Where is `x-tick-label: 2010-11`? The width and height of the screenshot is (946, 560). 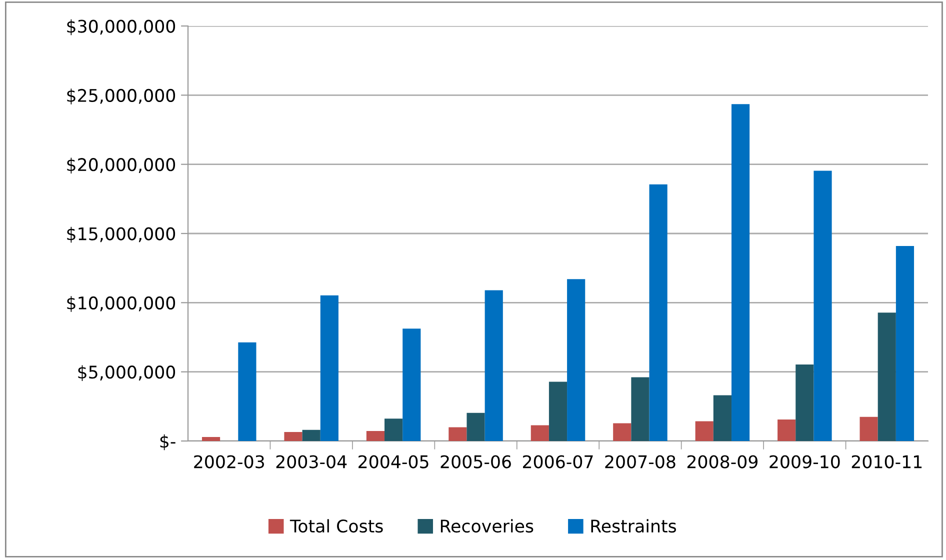
x-tick-label: 2010-11 is located at coordinates (887, 461).